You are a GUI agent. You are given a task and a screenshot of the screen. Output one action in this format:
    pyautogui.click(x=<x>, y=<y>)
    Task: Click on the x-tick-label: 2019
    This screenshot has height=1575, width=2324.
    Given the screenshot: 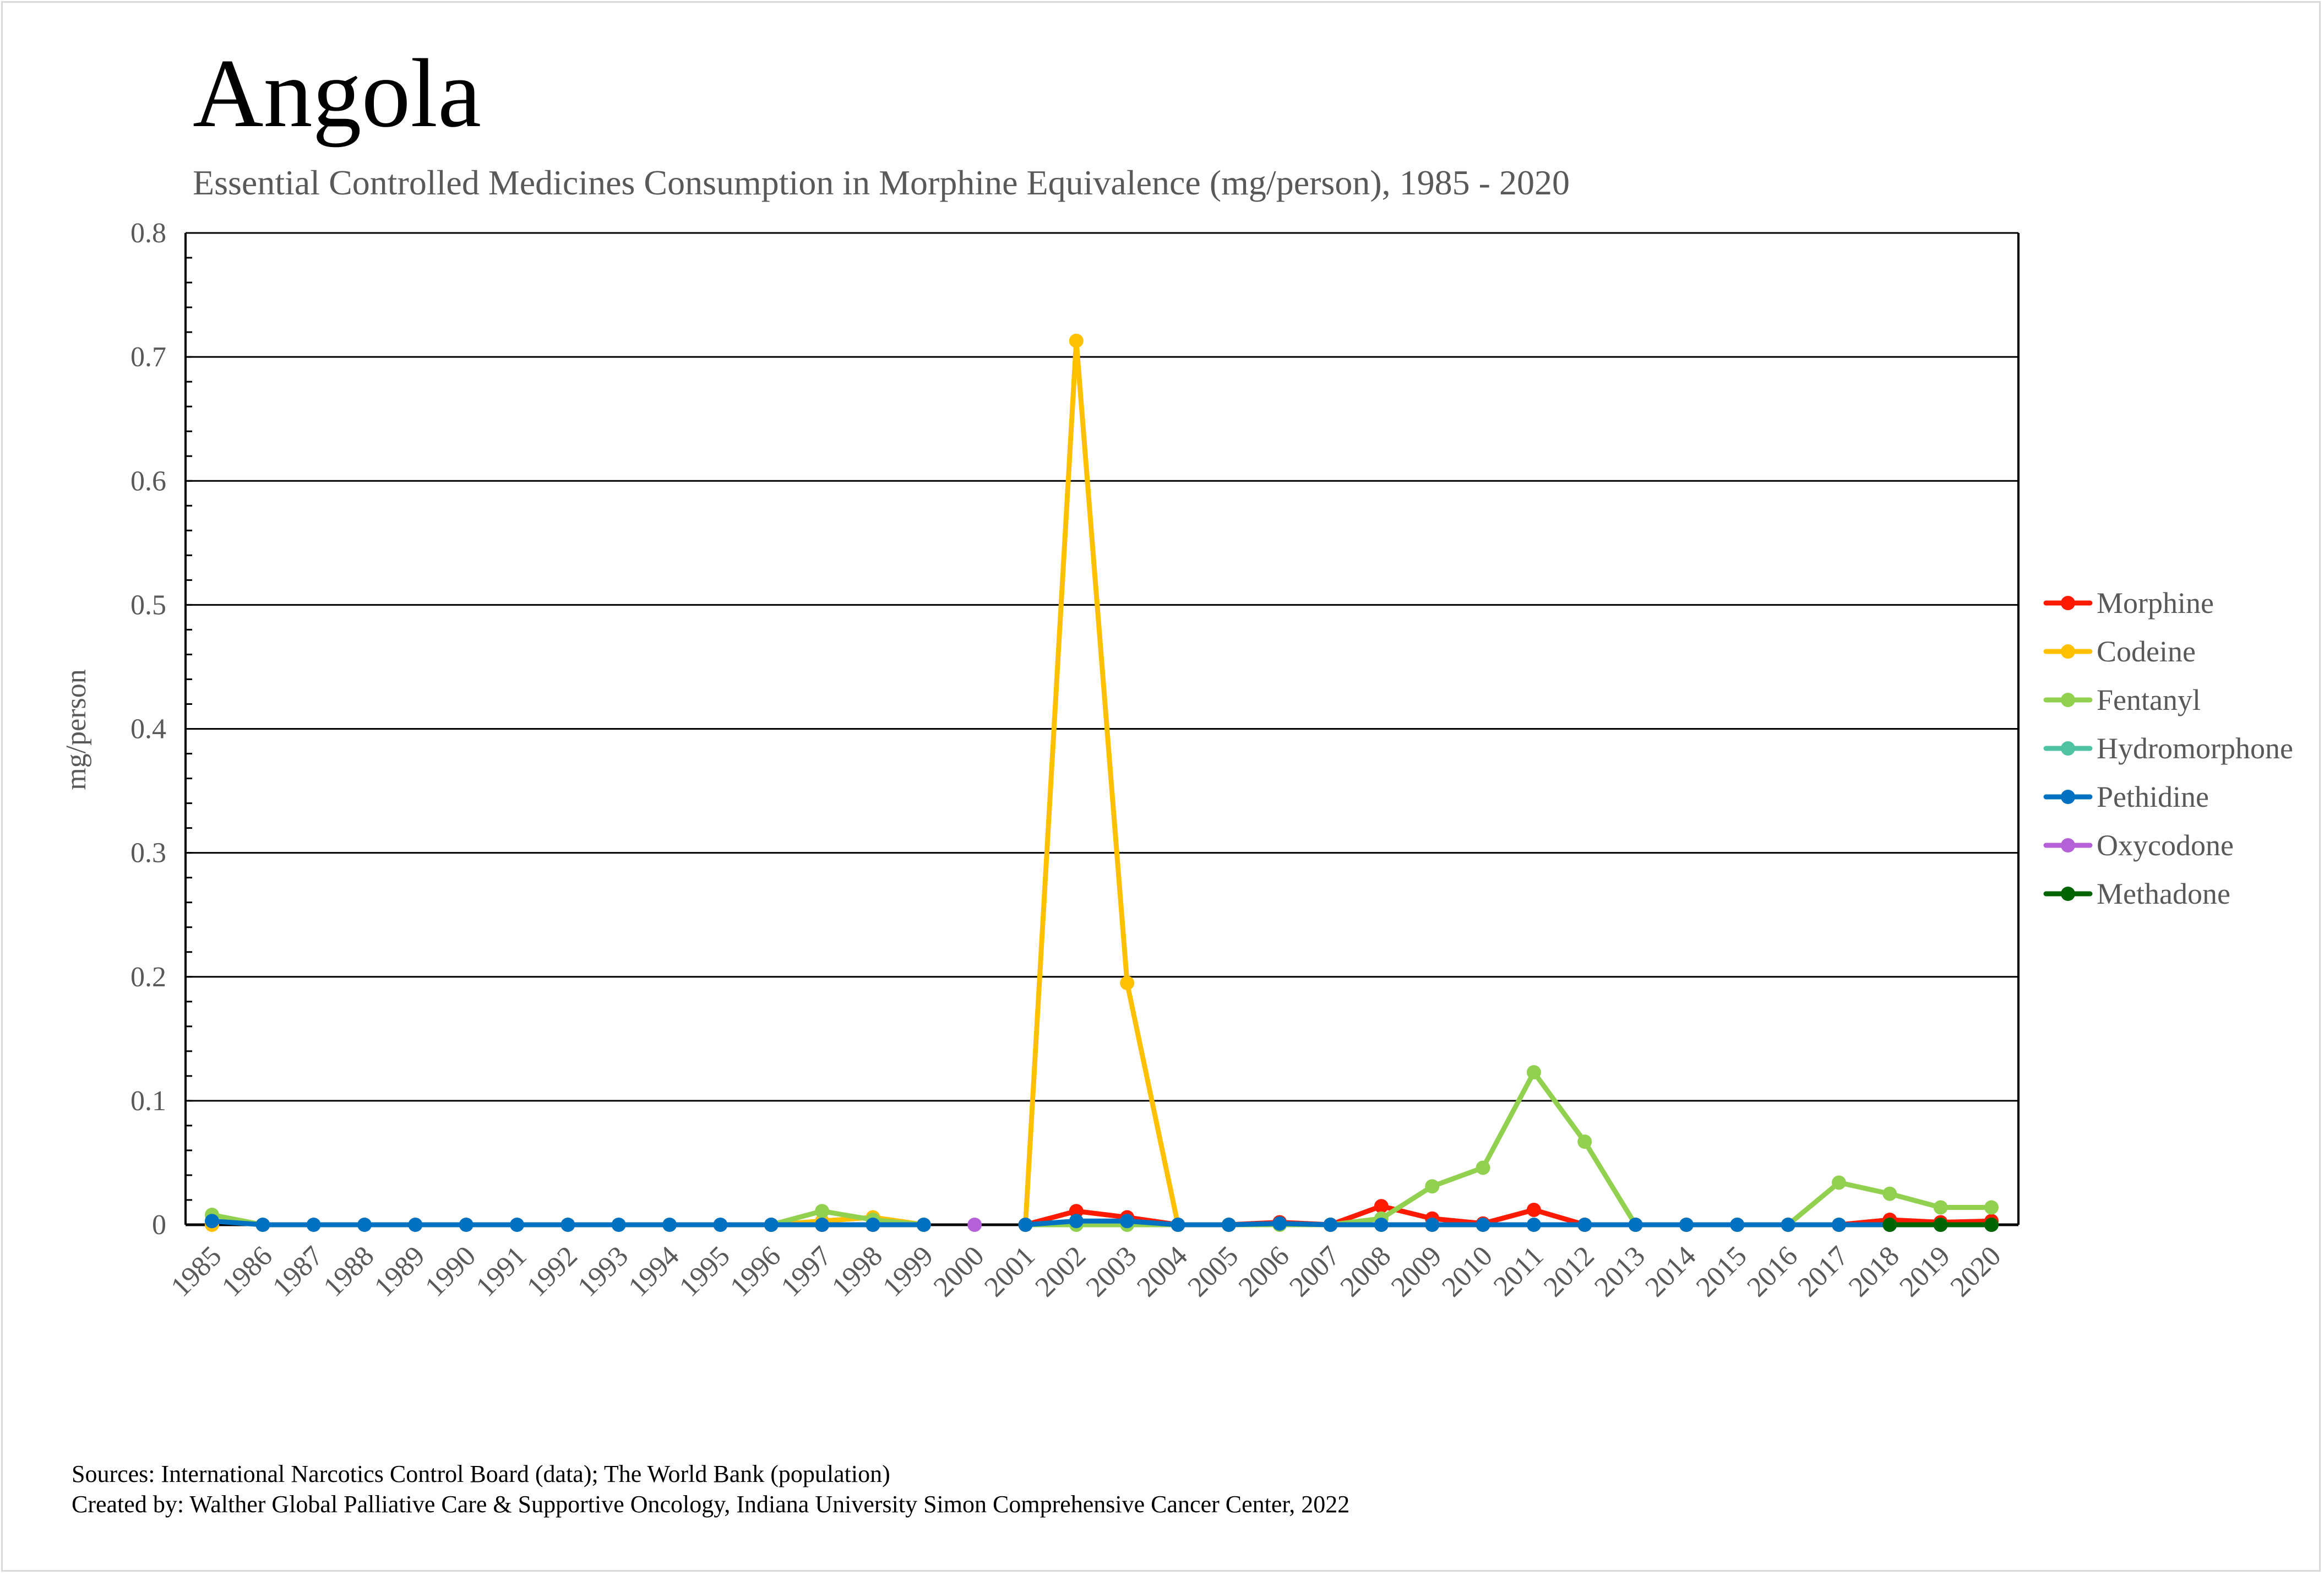 What is the action you would take?
    pyautogui.click(x=1924, y=1271)
    